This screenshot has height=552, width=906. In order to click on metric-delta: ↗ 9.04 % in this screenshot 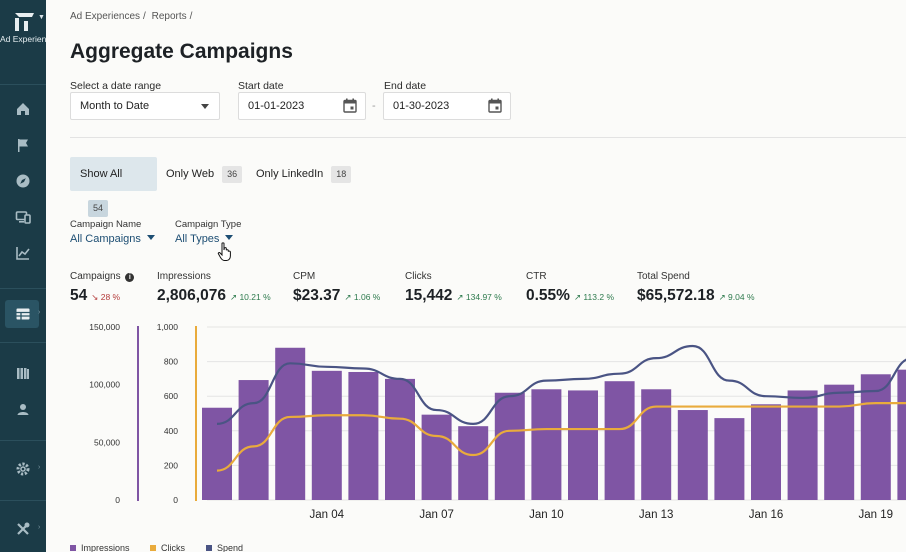, I will do `click(736, 297)`.